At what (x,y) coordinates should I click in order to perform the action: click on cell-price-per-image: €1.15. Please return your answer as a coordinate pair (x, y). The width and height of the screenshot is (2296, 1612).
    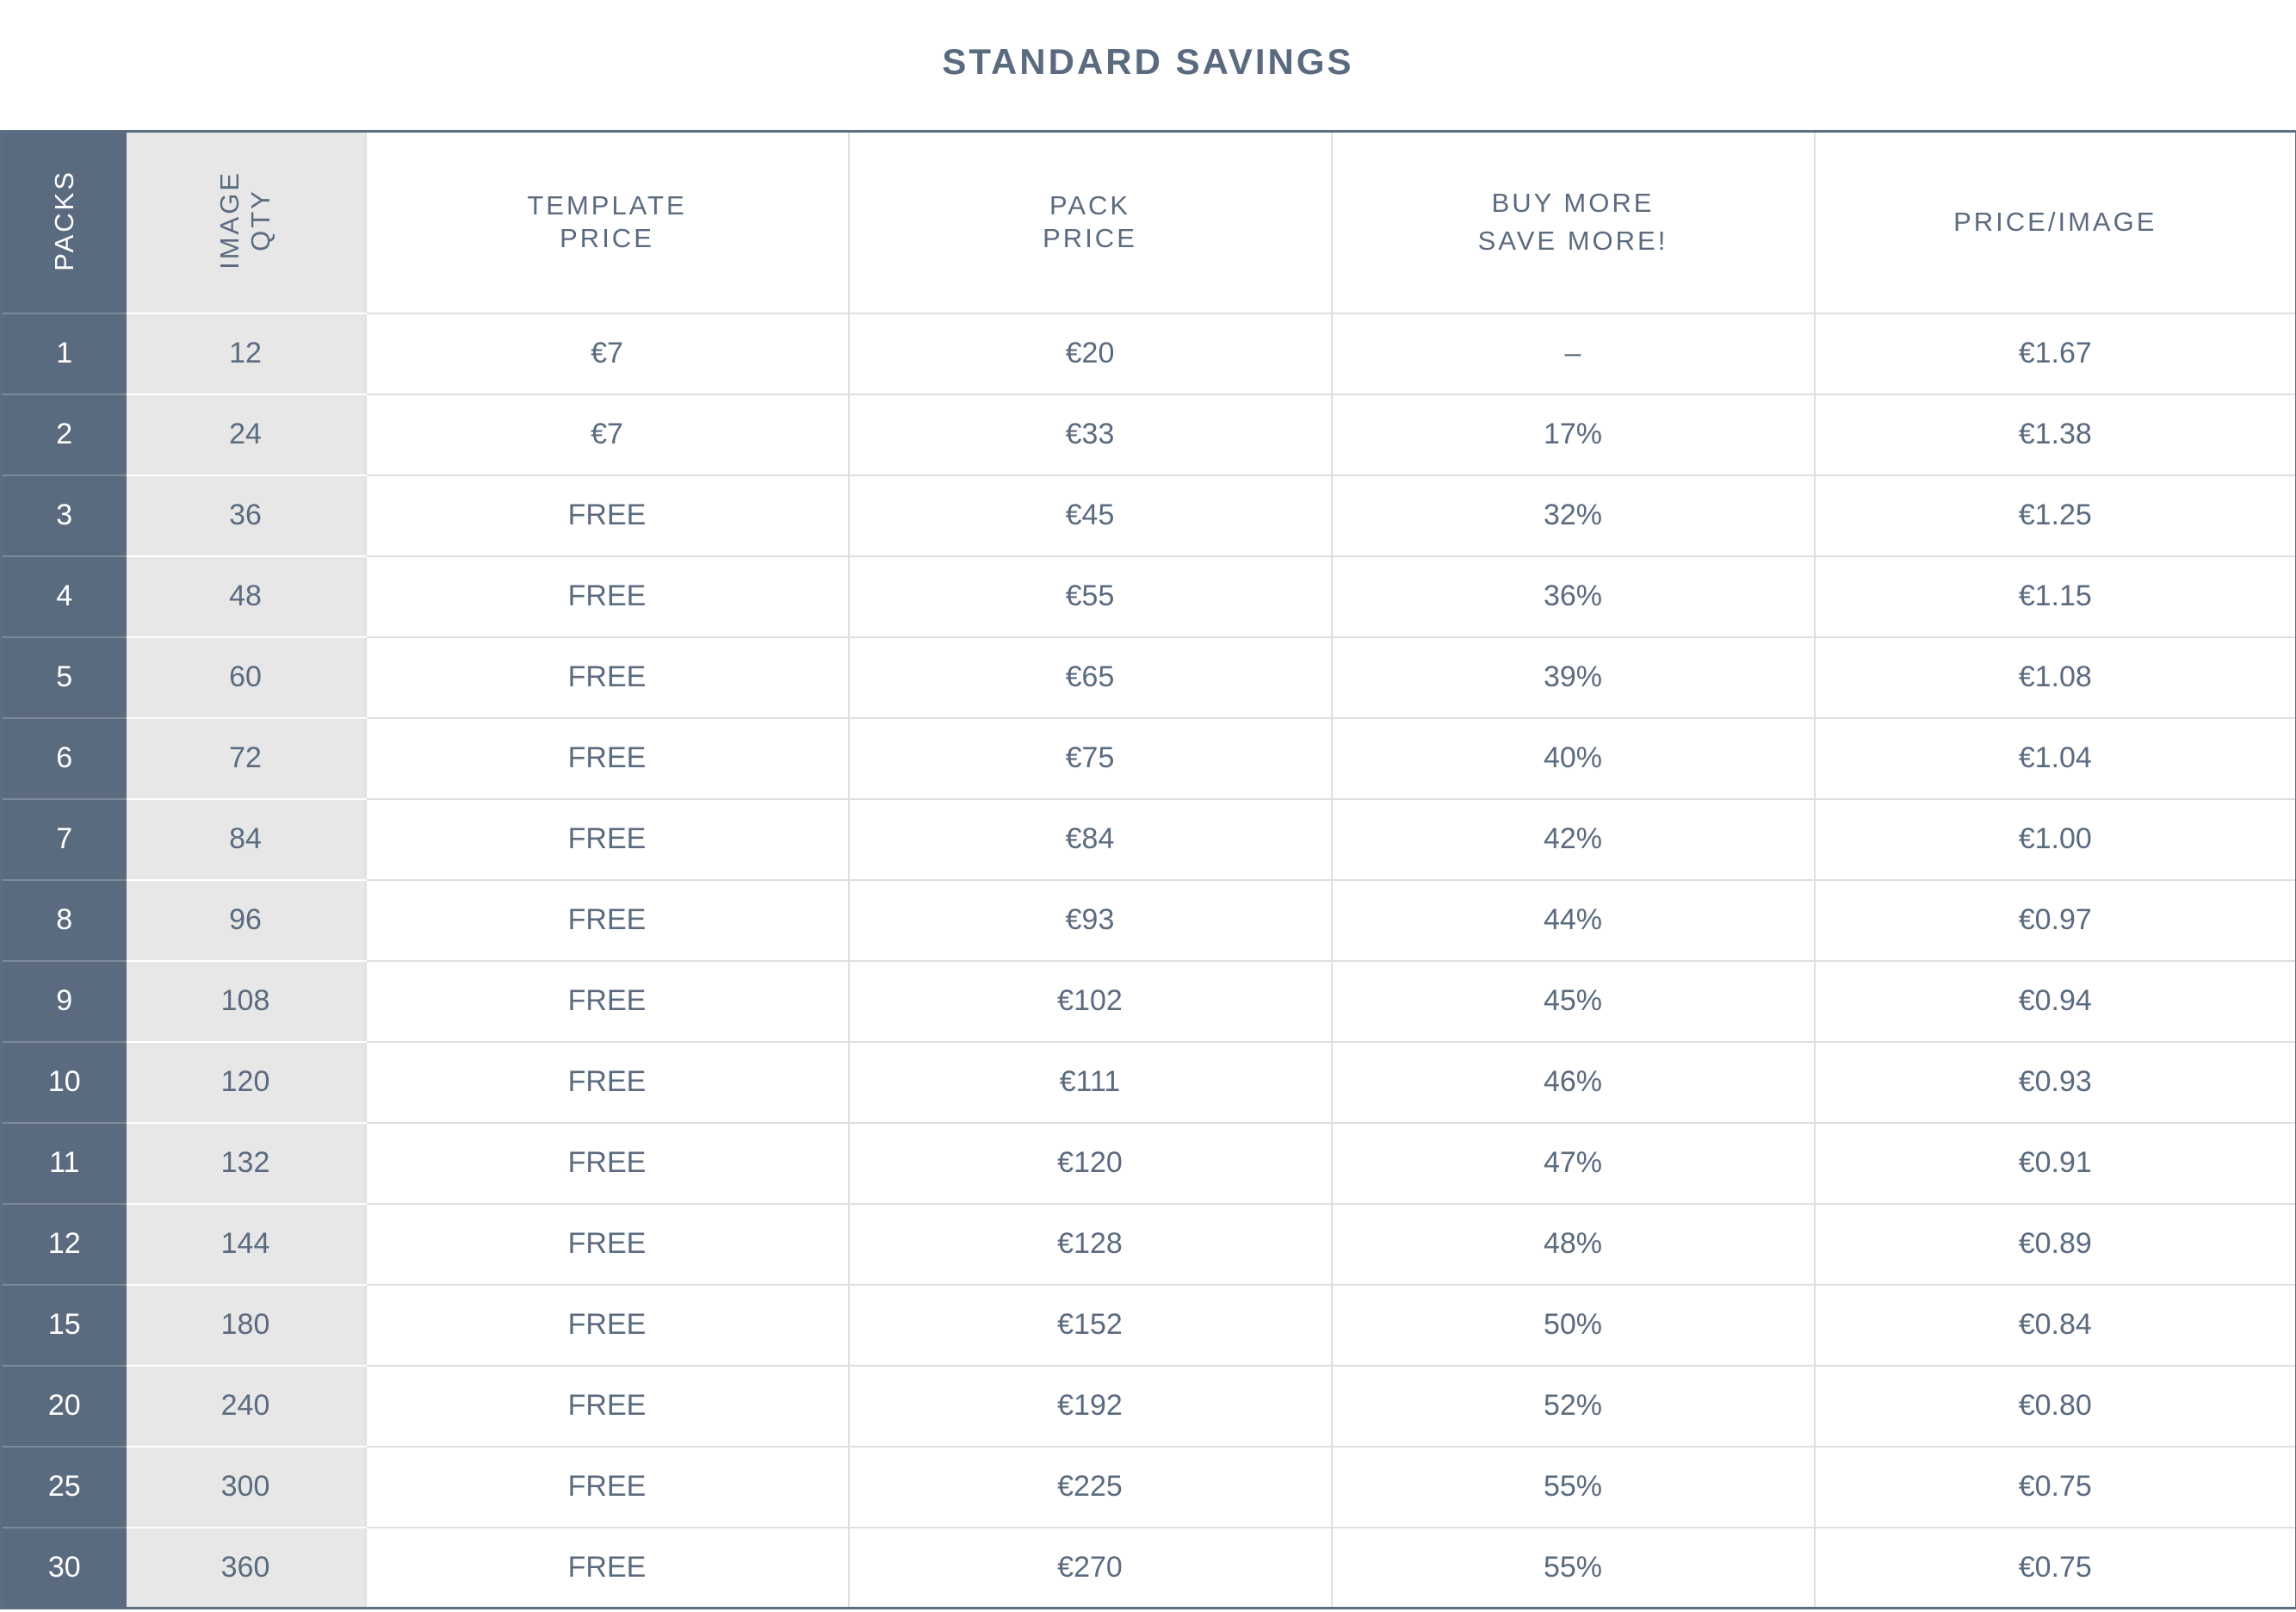
    Looking at the image, I should click on (2054, 597).